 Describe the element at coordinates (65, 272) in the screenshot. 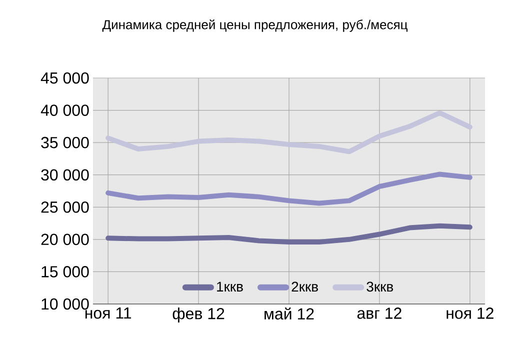

I see `y-tick-label: 15 000` at that location.